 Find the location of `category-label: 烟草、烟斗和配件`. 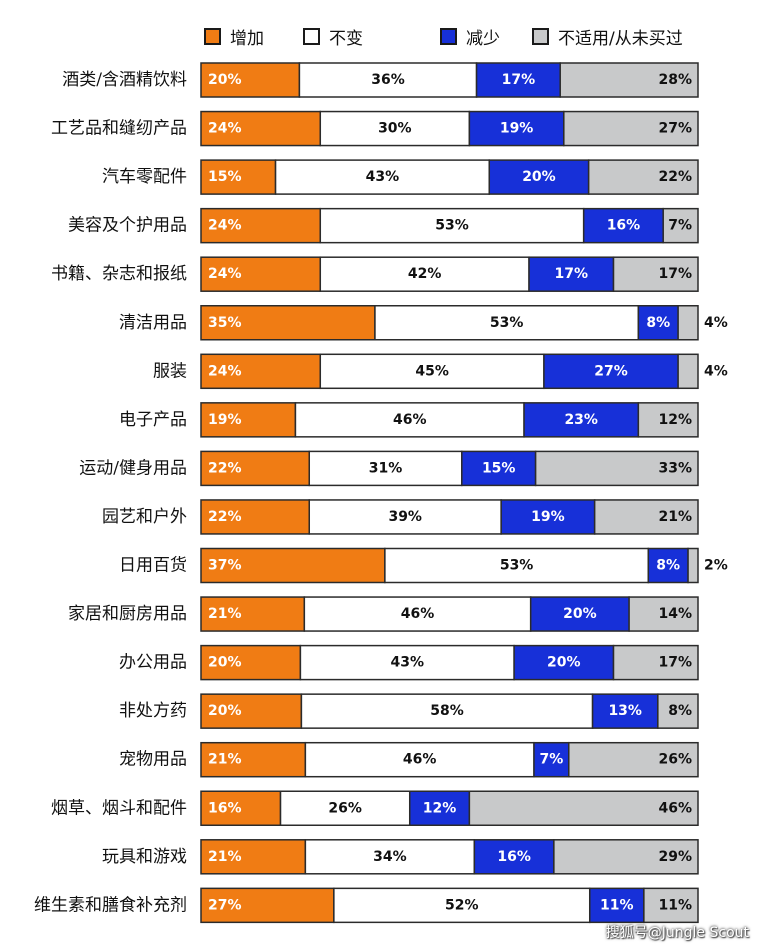

category-label: 烟草、烟斗和配件 is located at coordinates (119, 808).